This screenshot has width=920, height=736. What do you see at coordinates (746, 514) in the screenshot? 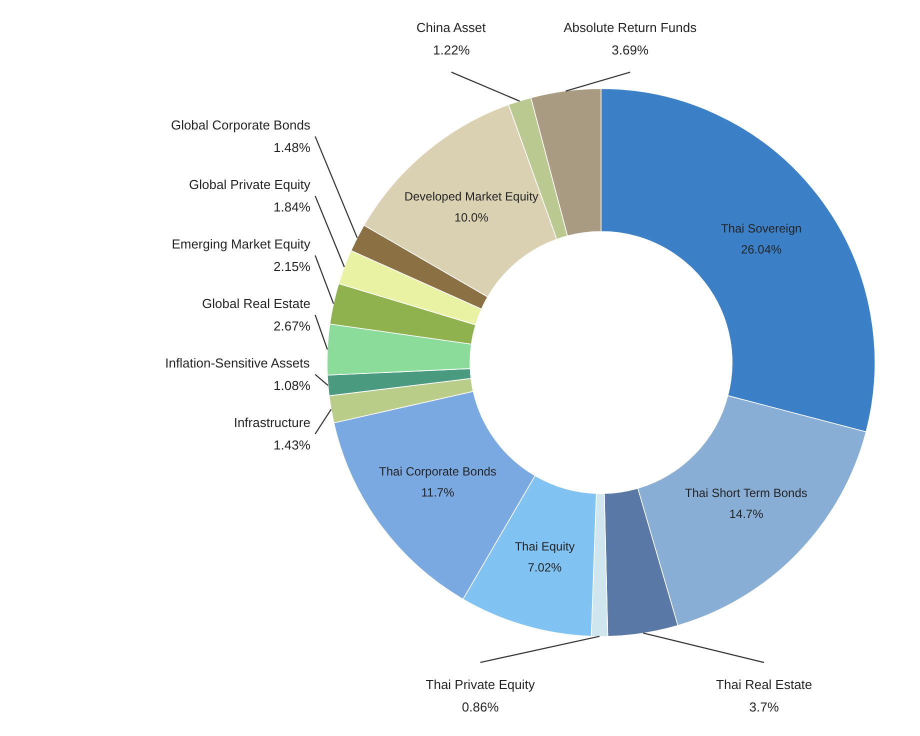
I see `data-label: 14.7%` at bounding box center [746, 514].